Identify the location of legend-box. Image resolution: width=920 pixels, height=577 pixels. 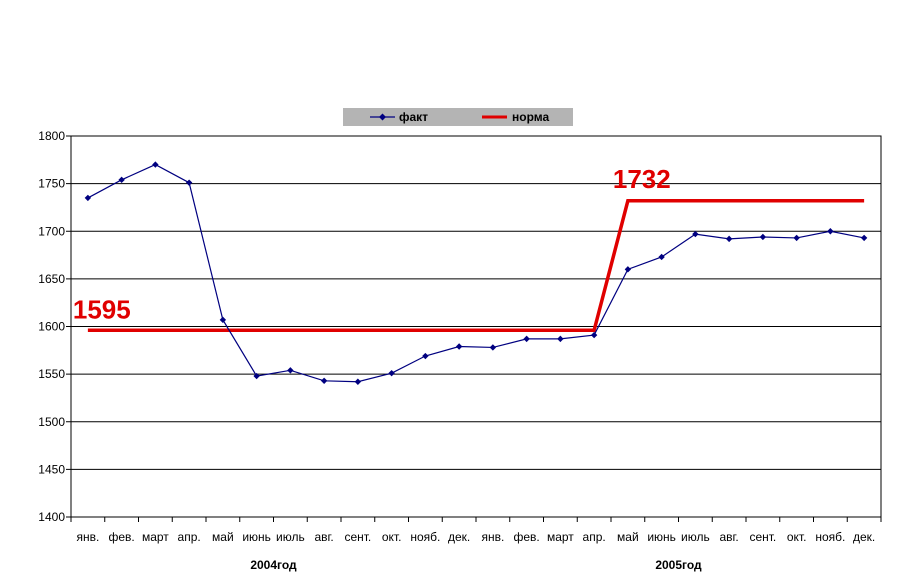
(458, 117).